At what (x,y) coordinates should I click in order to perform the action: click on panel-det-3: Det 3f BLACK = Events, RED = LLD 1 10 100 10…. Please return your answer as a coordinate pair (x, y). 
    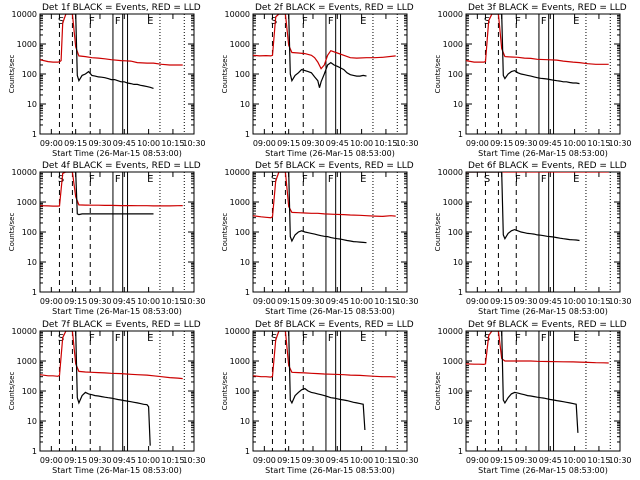
    Looking at the image, I should click on (533, 80).